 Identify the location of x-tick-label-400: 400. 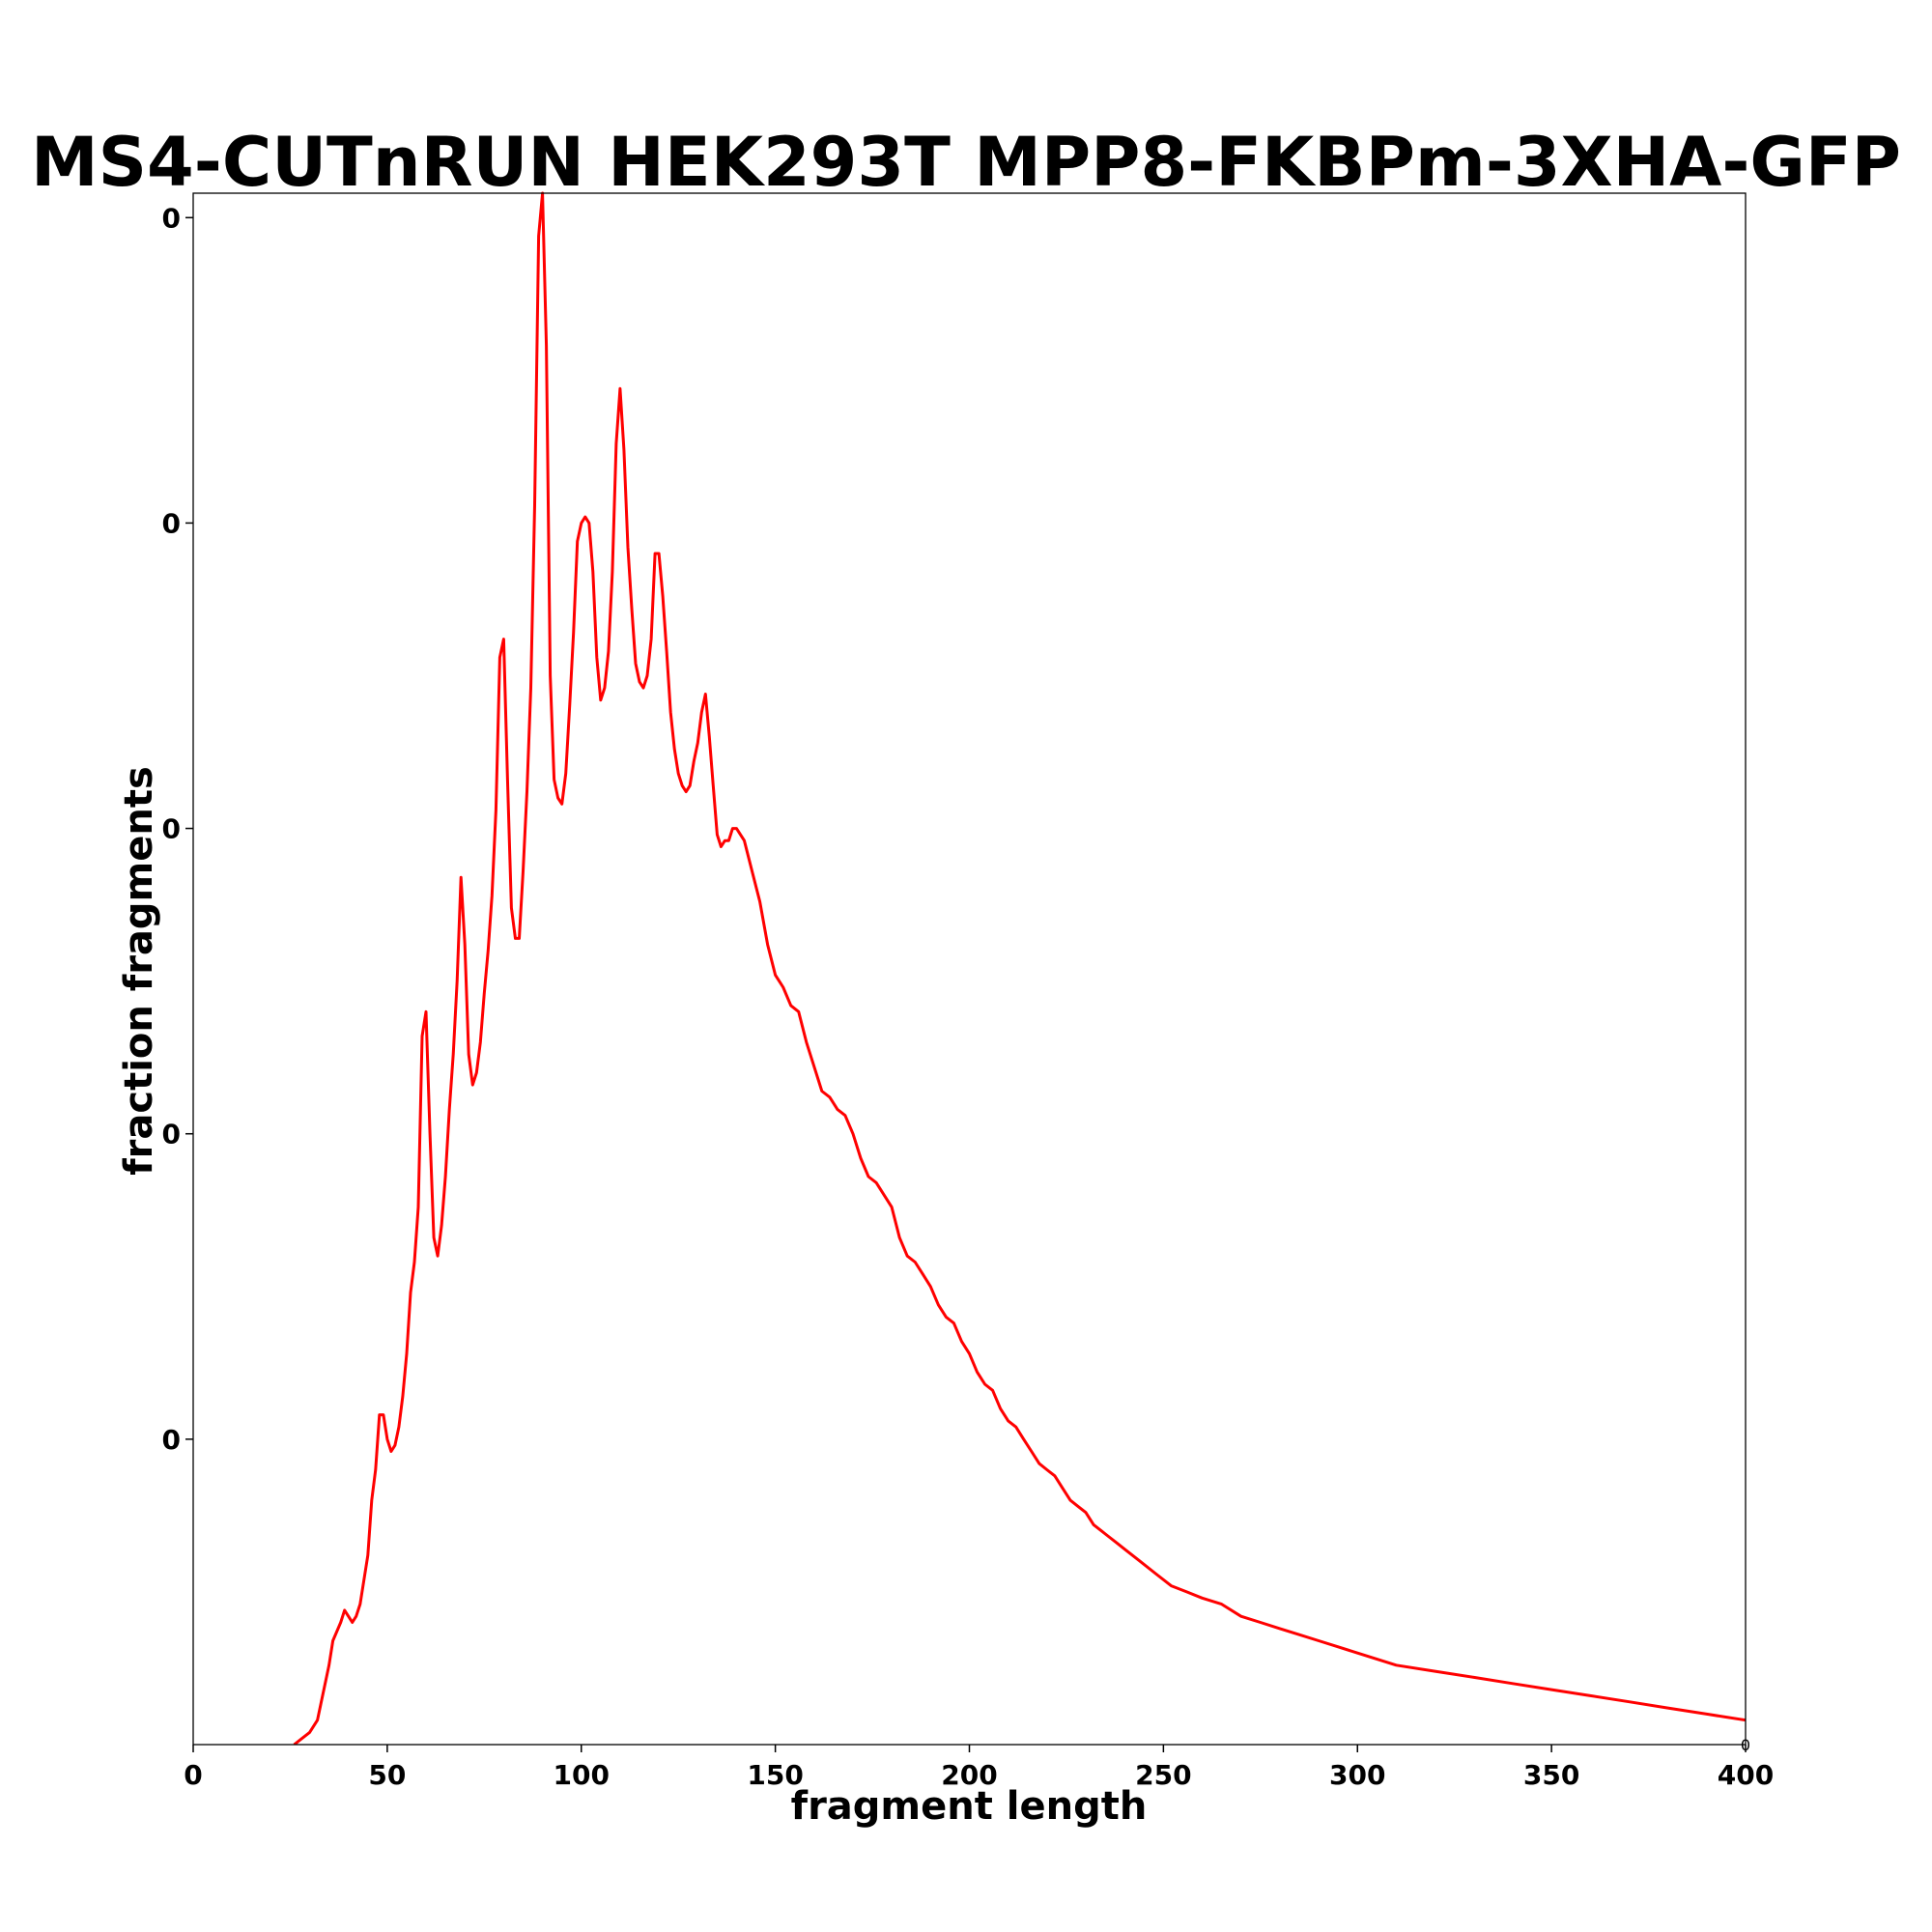
(1746, 1775).